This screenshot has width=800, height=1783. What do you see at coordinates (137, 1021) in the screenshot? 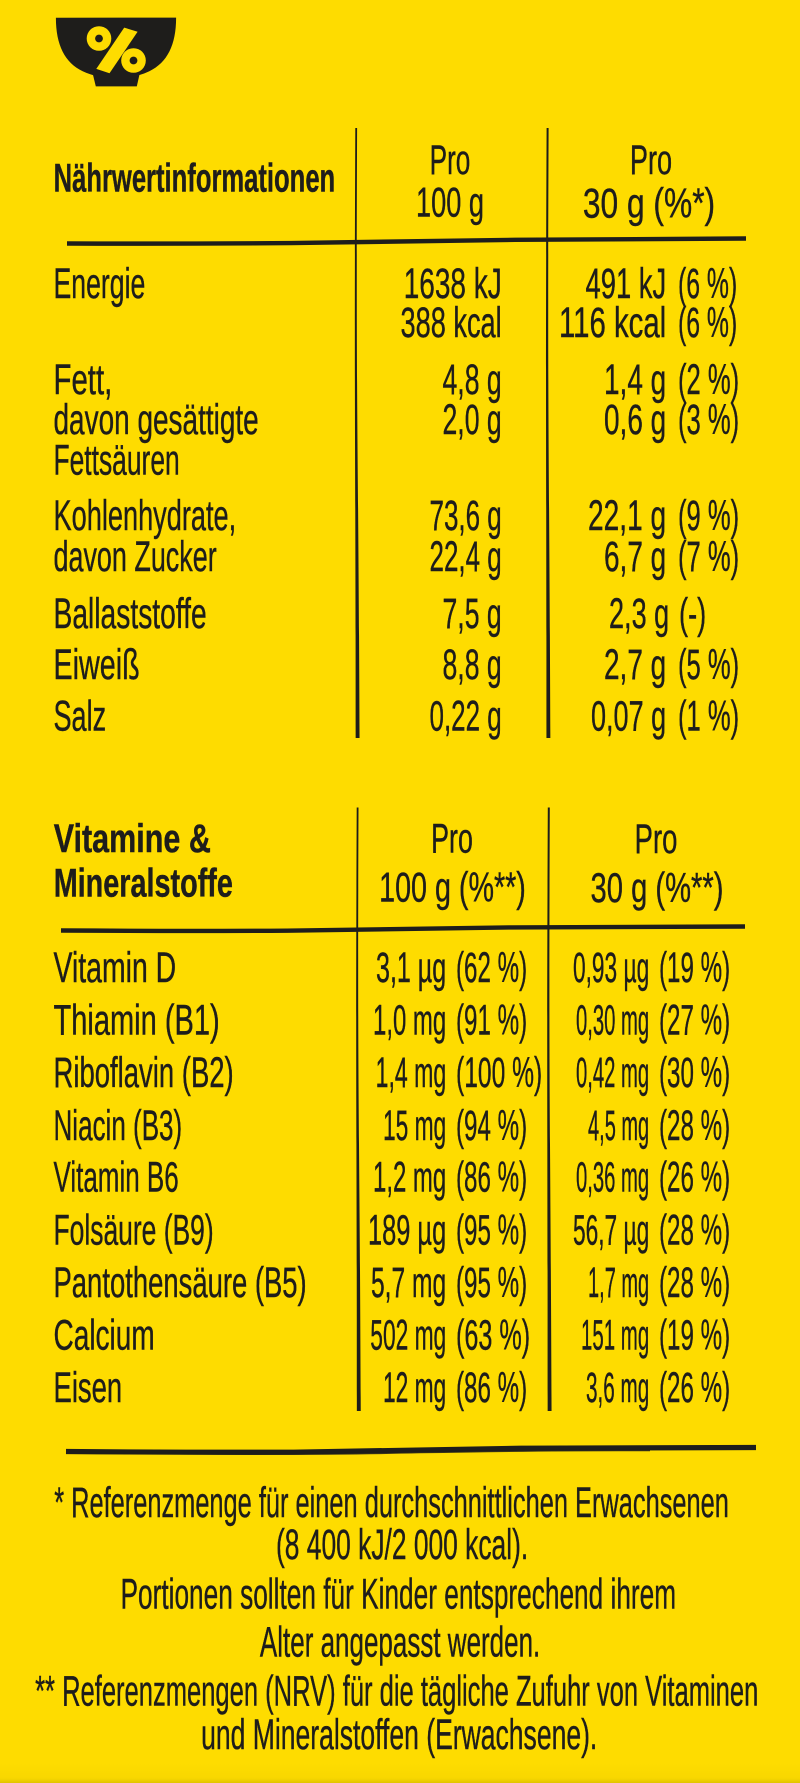
I see `svg-text: Thiamin (B1)` at bounding box center [137, 1021].